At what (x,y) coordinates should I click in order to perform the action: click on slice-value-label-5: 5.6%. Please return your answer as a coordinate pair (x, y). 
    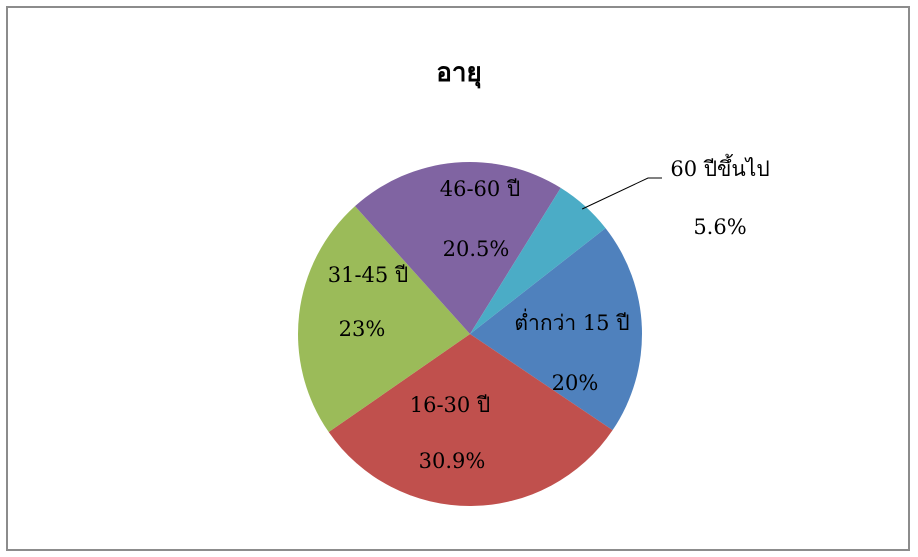
    Looking at the image, I should click on (719, 227).